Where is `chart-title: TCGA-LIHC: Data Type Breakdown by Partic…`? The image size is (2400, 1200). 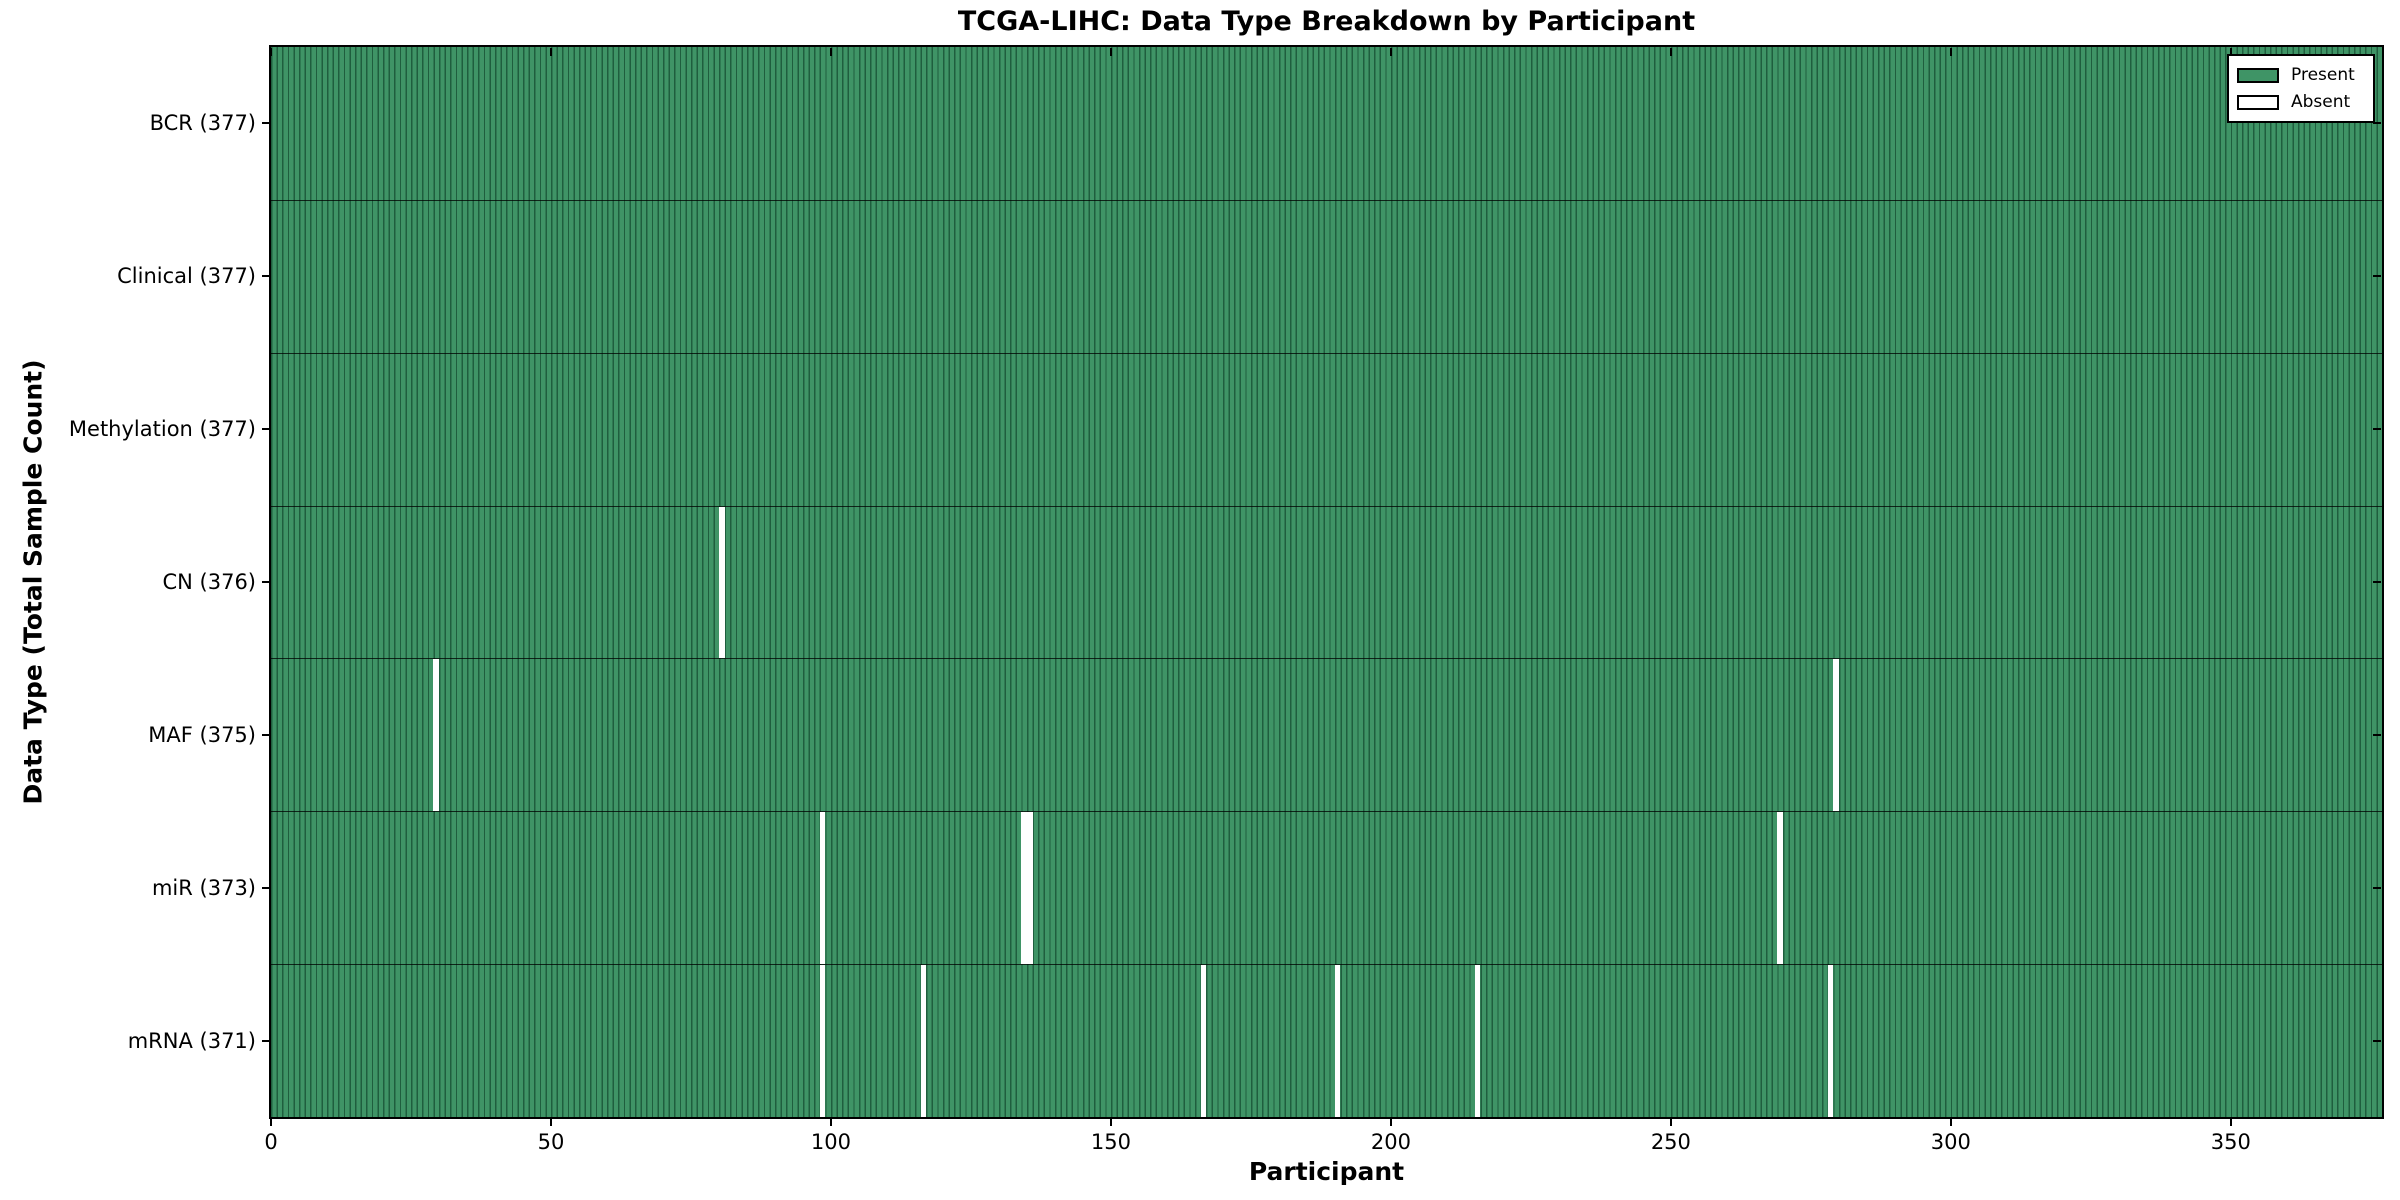 chart-title: TCGA-LIHC: Data Type Breakdown by Partic… is located at coordinates (1326, 21).